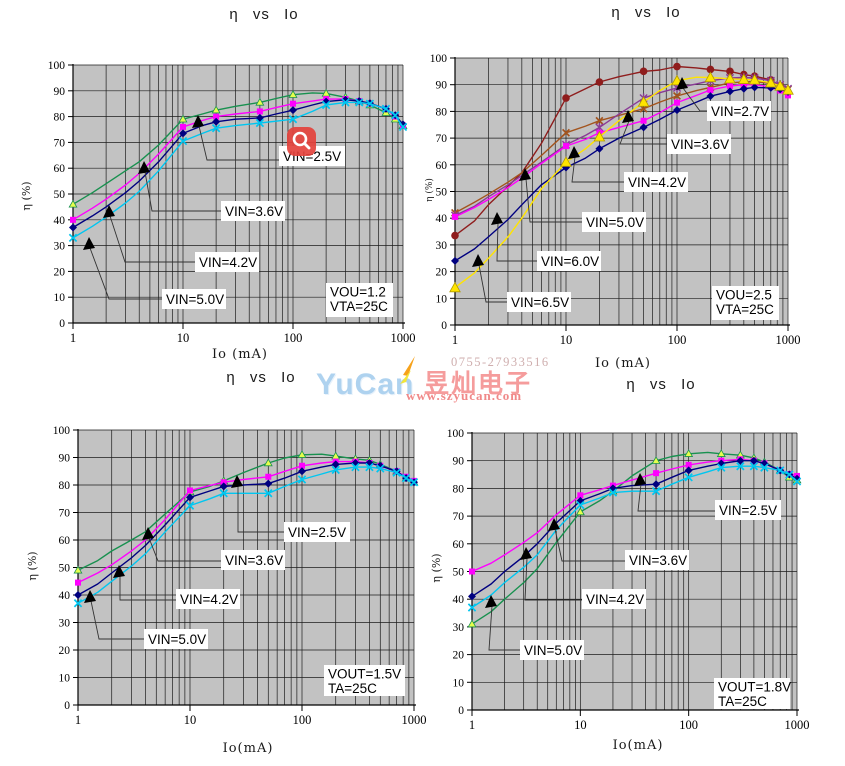 The height and width of the screenshot is (766, 845). I want to click on y-tick-label: 20, so click(60, 272).